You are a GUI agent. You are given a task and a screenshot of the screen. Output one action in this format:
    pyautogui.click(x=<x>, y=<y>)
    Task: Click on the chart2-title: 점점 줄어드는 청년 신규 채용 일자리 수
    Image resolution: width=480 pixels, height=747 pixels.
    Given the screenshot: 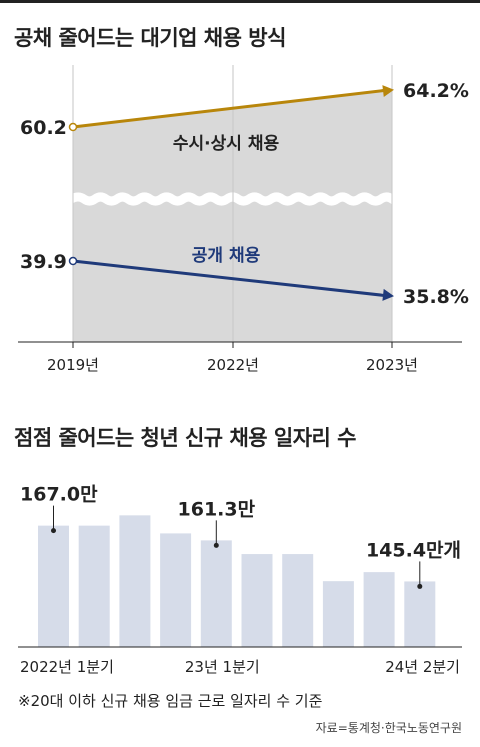 What is the action you would take?
    pyautogui.click(x=185, y=438)
    